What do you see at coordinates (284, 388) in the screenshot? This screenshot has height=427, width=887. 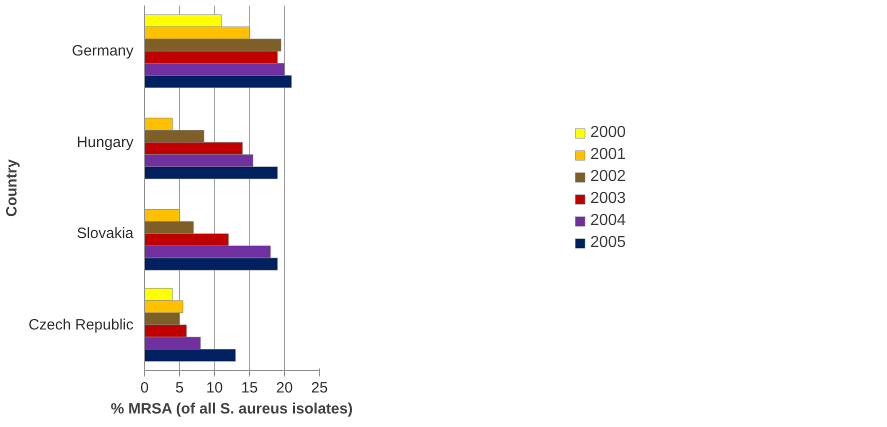 I see `x-tick-label: 20` at bounding box center [284, 388].